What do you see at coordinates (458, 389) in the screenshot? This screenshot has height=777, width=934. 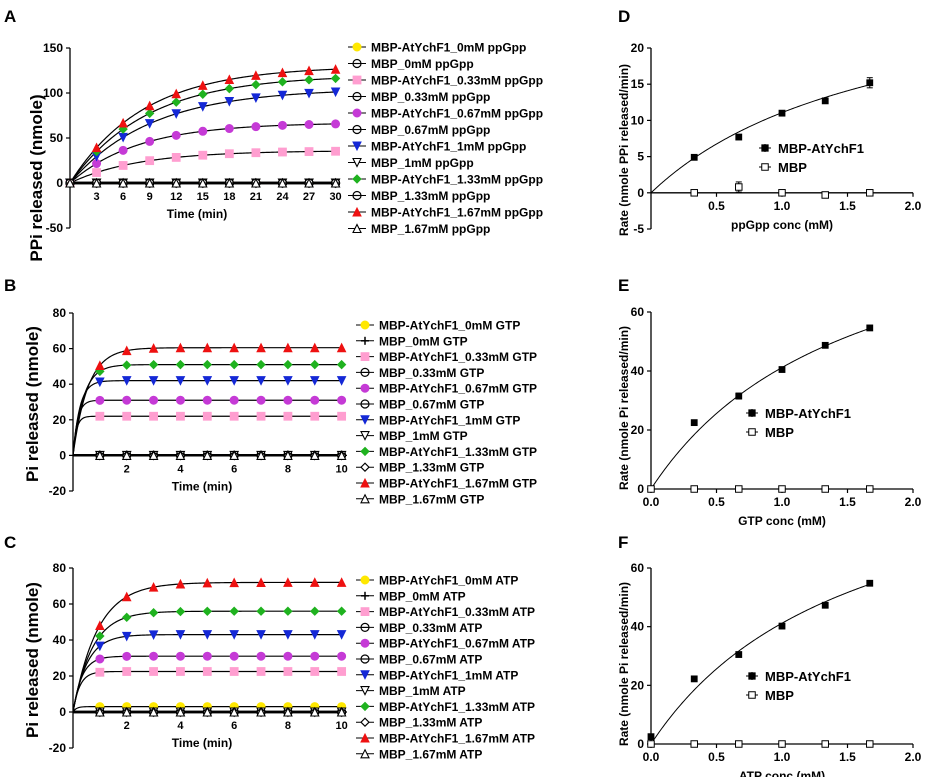 I see `legend-label: MBP-AtYchF1_0.67mM GTP` at bounding box center [458, 389].